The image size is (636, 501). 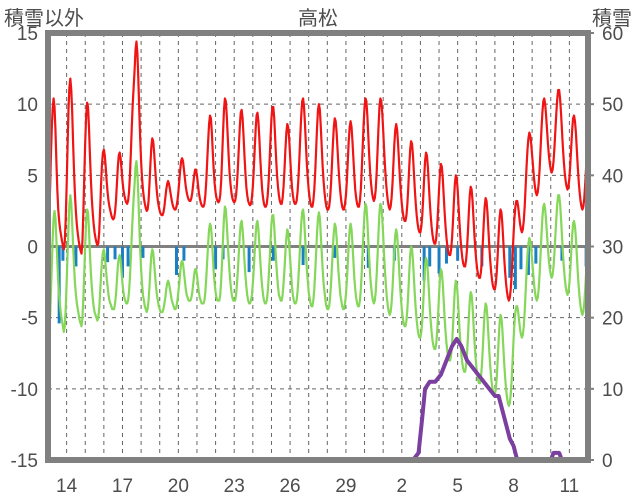 What do you see at coordinates (612, 34) in the screenshot?
I see `y2-tick-label: 60` at bounding box center [612, 34].